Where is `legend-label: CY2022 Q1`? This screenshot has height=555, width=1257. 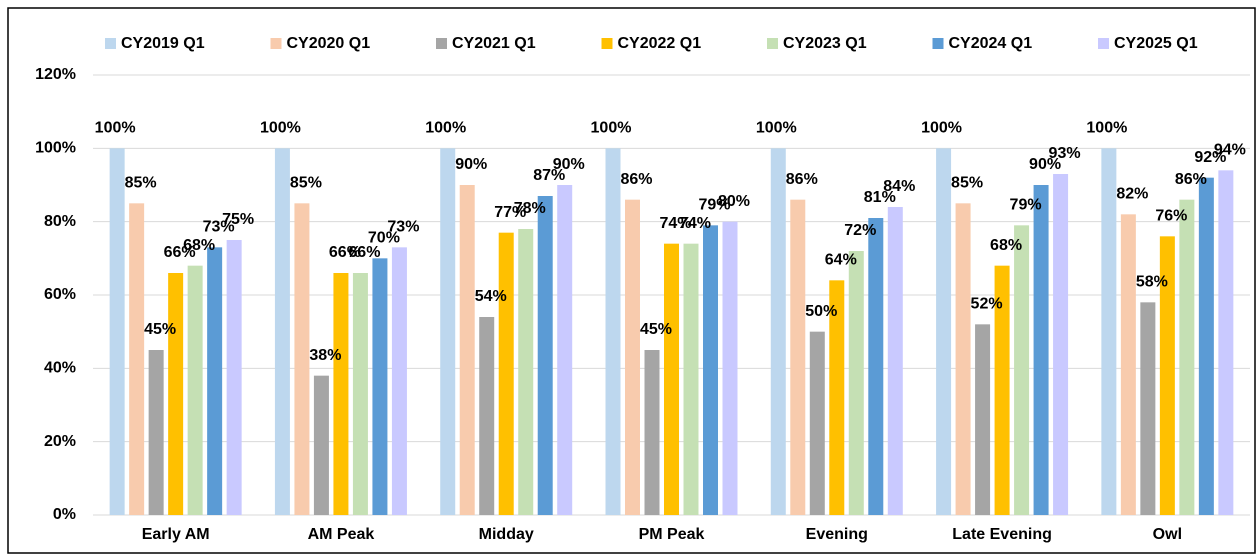 legend-label: CY2022 Q1 is located at coordinates (660, 43).